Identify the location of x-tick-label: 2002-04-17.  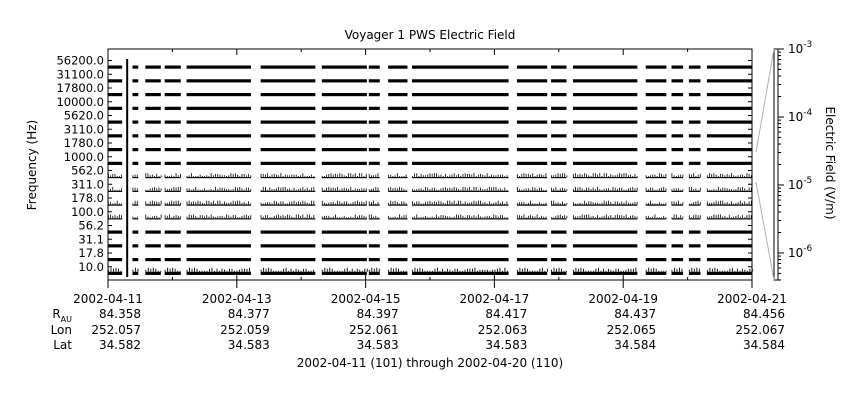
(495, 299).